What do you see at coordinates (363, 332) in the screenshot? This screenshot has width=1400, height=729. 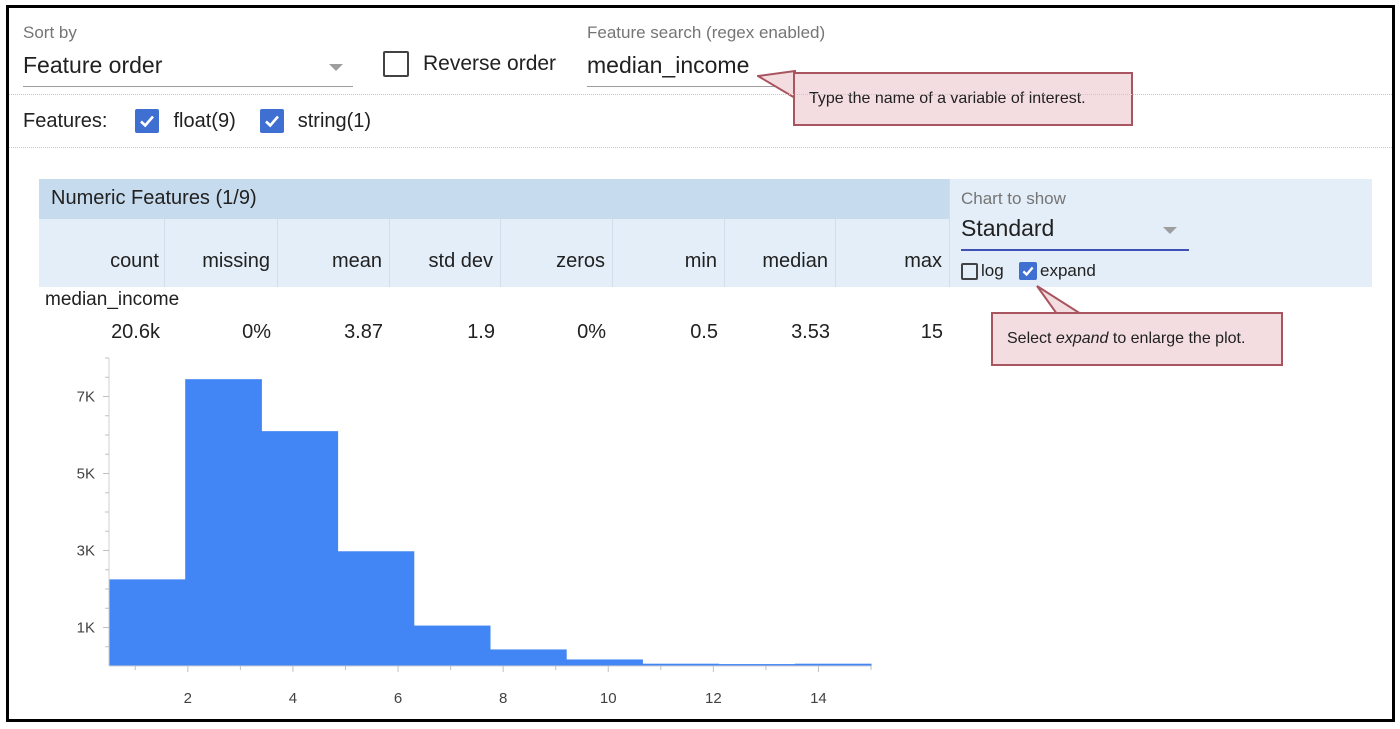 I see `value-mean: 3.87` at bounding box center [363, 332].